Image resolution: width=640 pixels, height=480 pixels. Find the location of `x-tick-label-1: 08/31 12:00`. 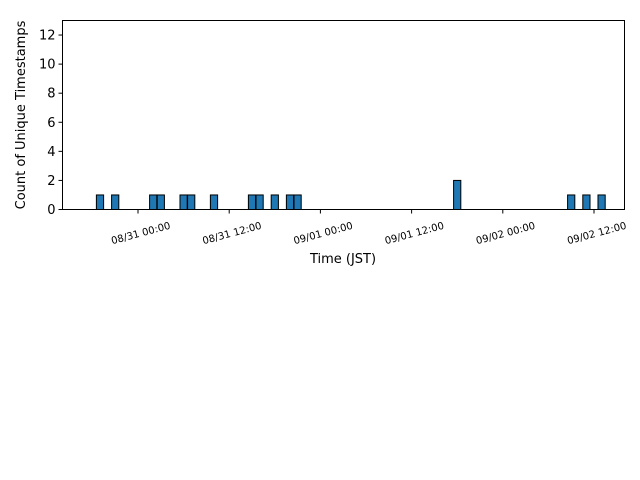

x-tick-label-1: 08/31 12:00 is located at coordinates (232, 234).